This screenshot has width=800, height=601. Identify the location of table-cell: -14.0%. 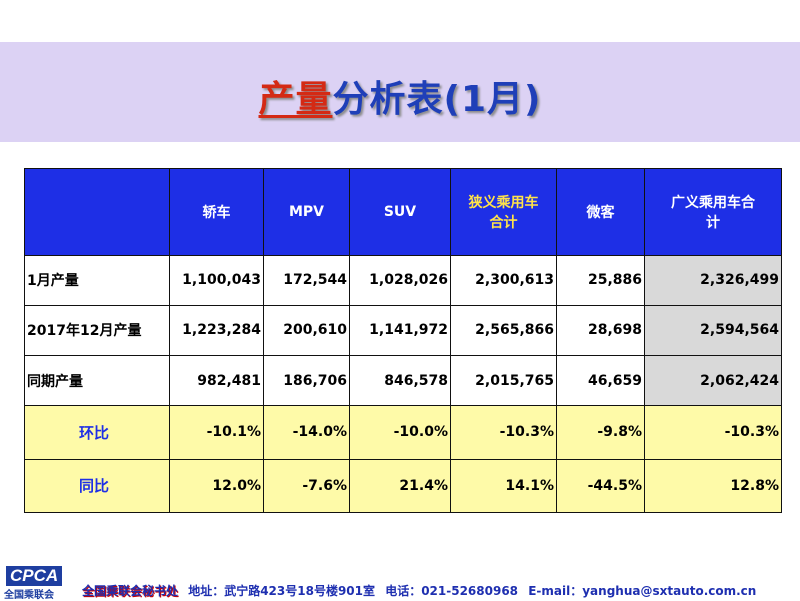
(307, 432).